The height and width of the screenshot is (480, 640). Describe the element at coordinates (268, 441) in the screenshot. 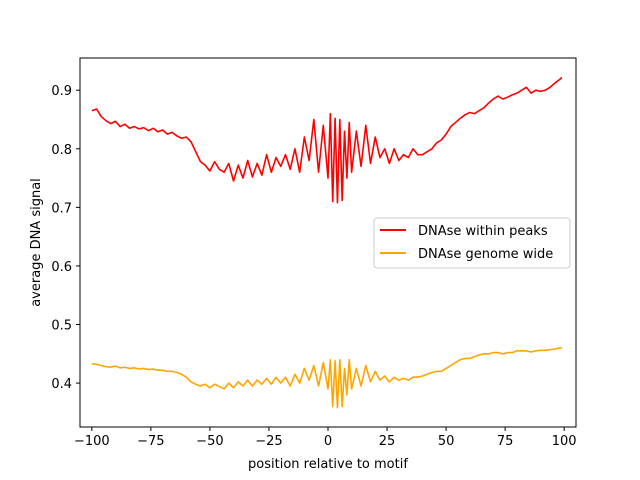

I see `x-tick-label: −25` at that location.